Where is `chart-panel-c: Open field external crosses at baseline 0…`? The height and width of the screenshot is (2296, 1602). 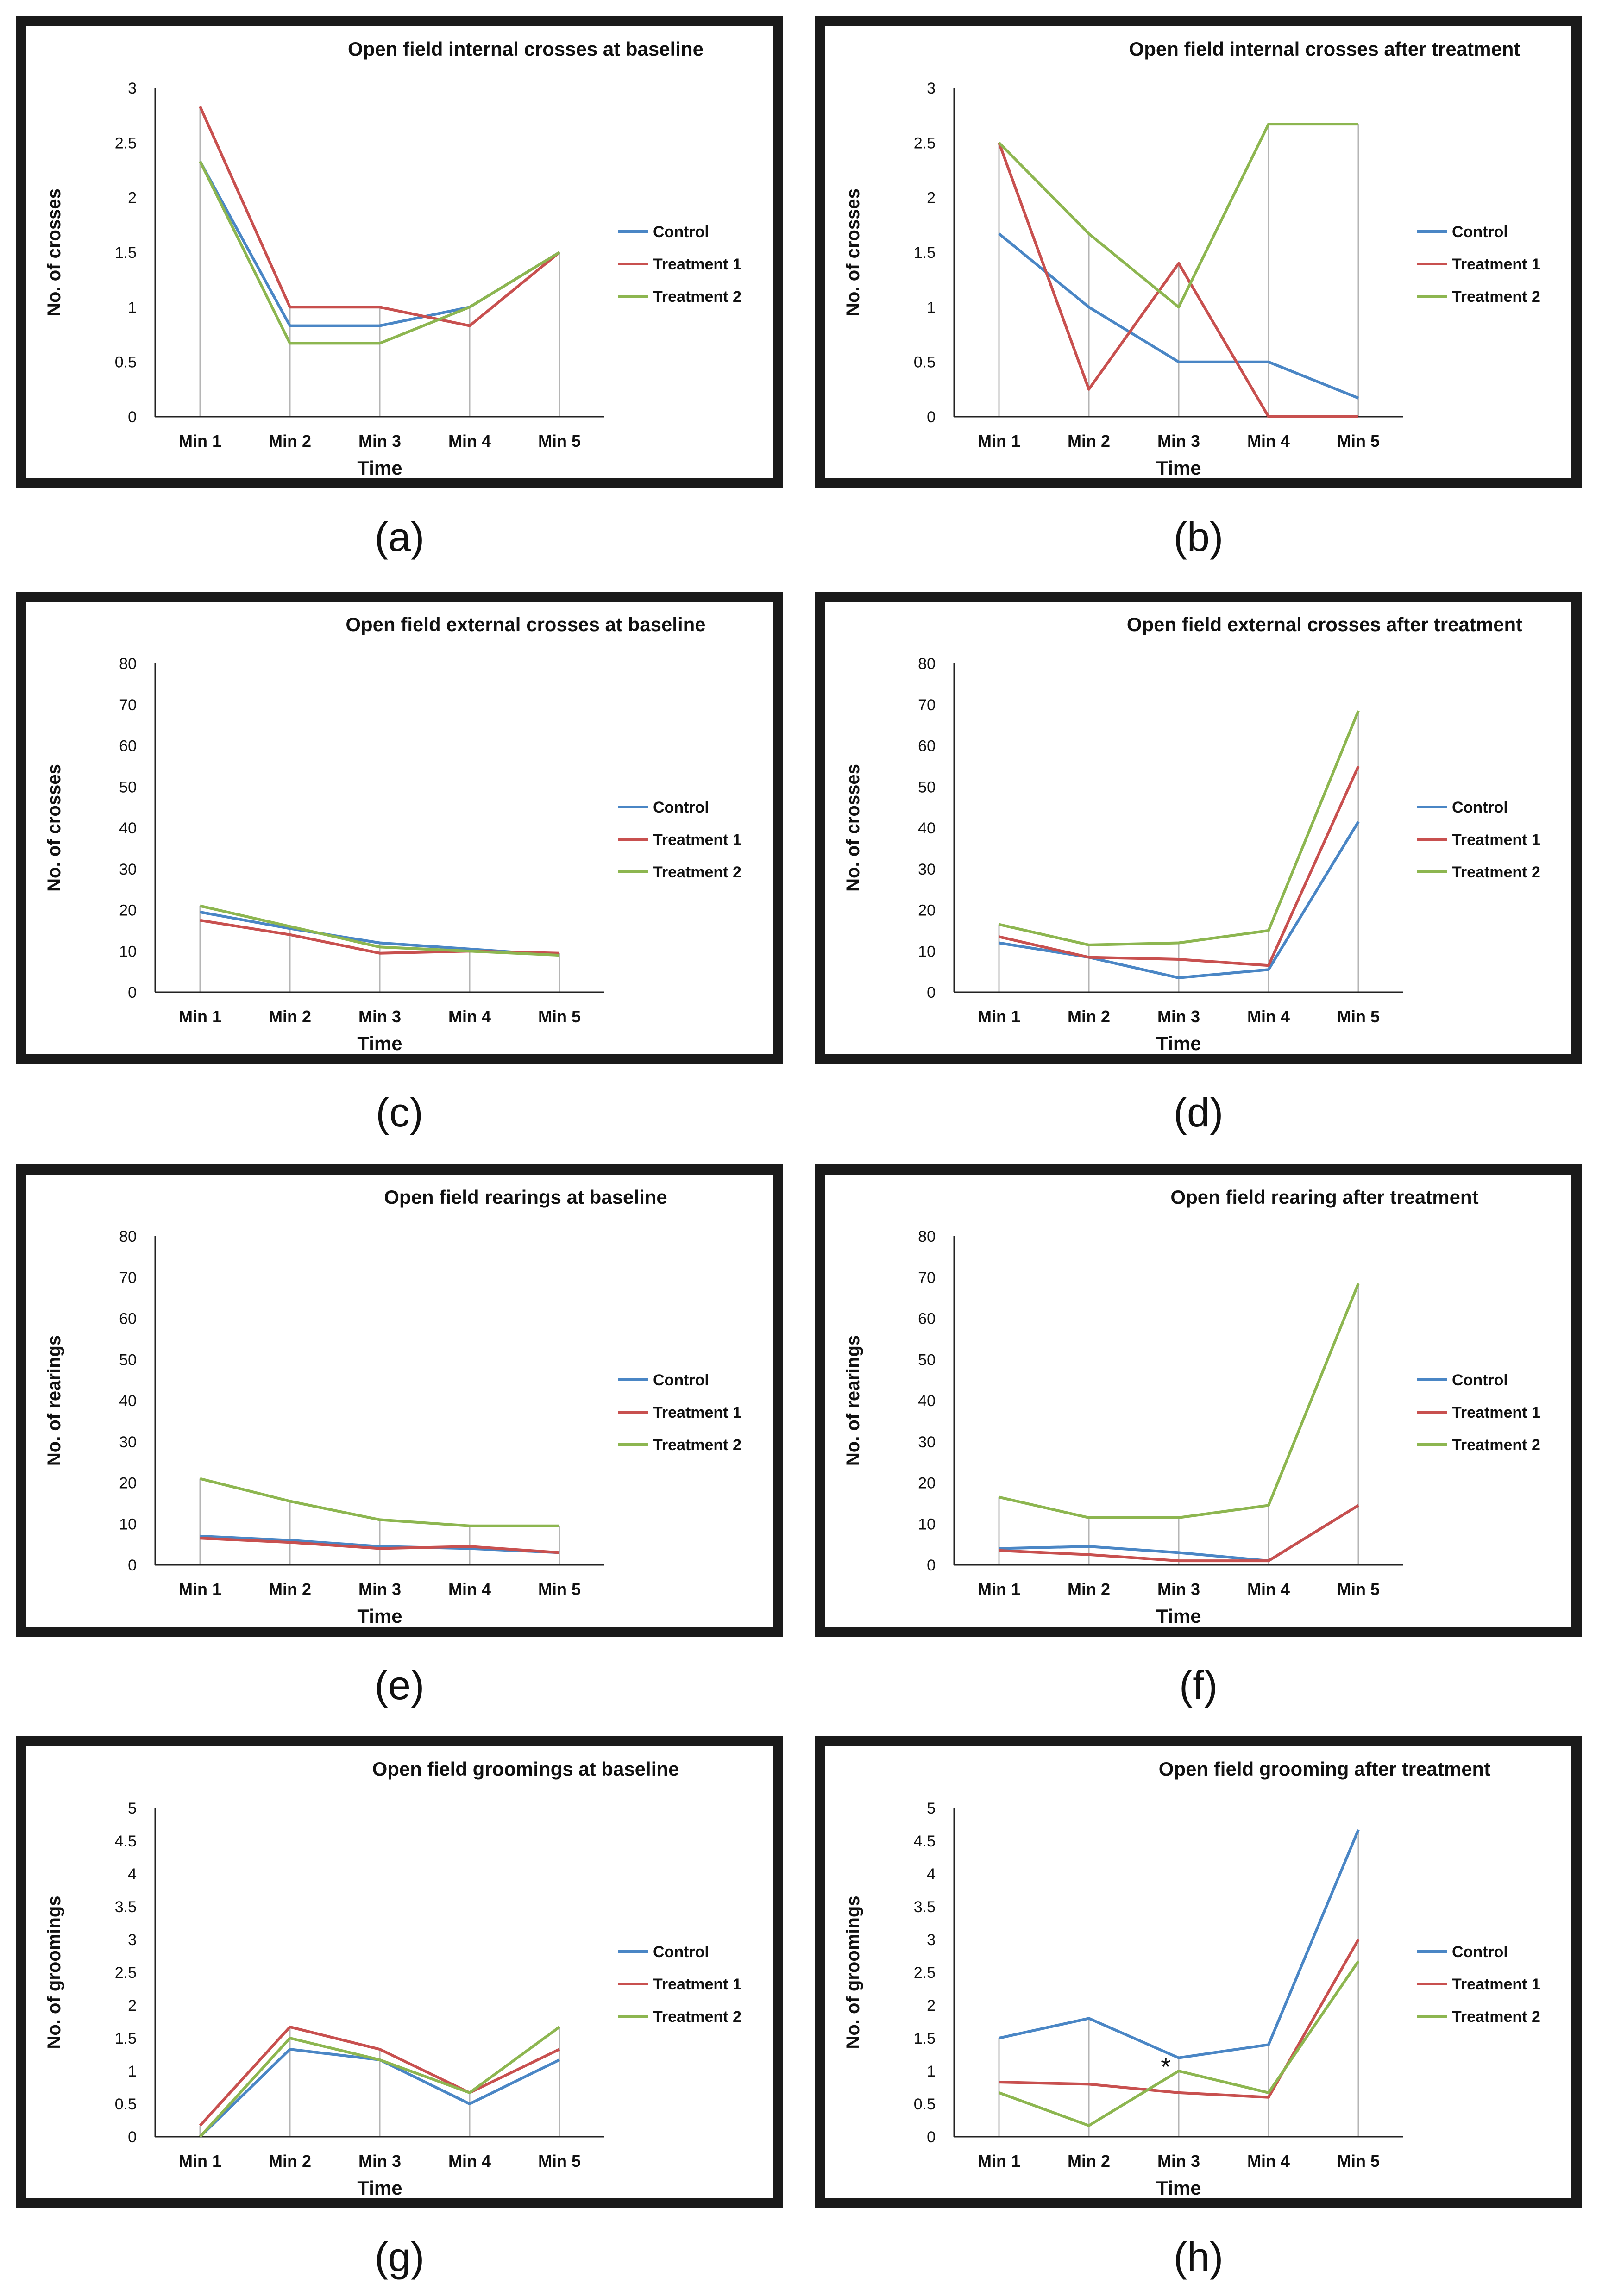
chart-panel-c: Open field external crosses at baseline 0… is located at coordinates (399, 828).